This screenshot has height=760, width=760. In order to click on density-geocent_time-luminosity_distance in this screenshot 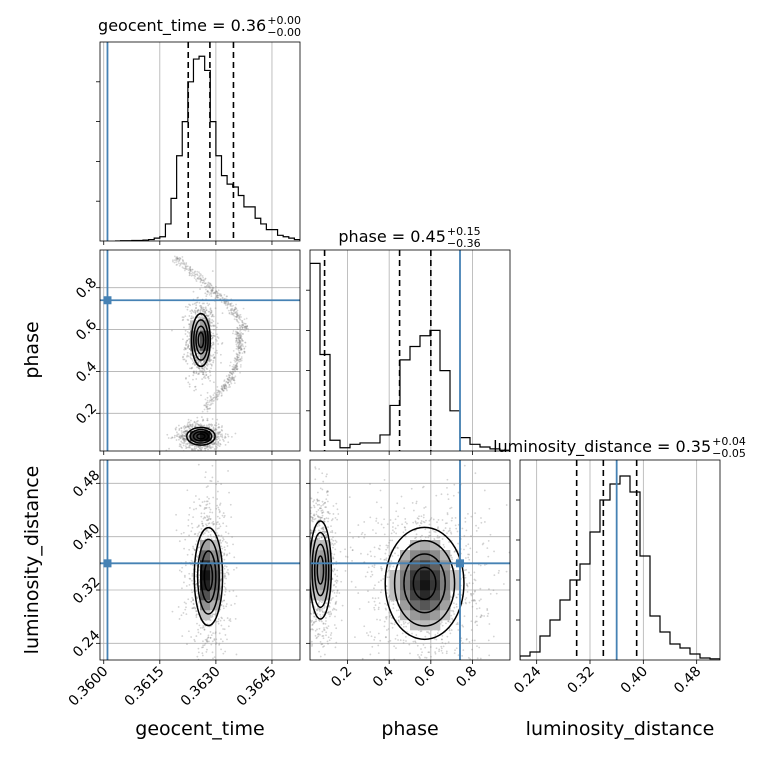, I will do `click(200, 584)`.